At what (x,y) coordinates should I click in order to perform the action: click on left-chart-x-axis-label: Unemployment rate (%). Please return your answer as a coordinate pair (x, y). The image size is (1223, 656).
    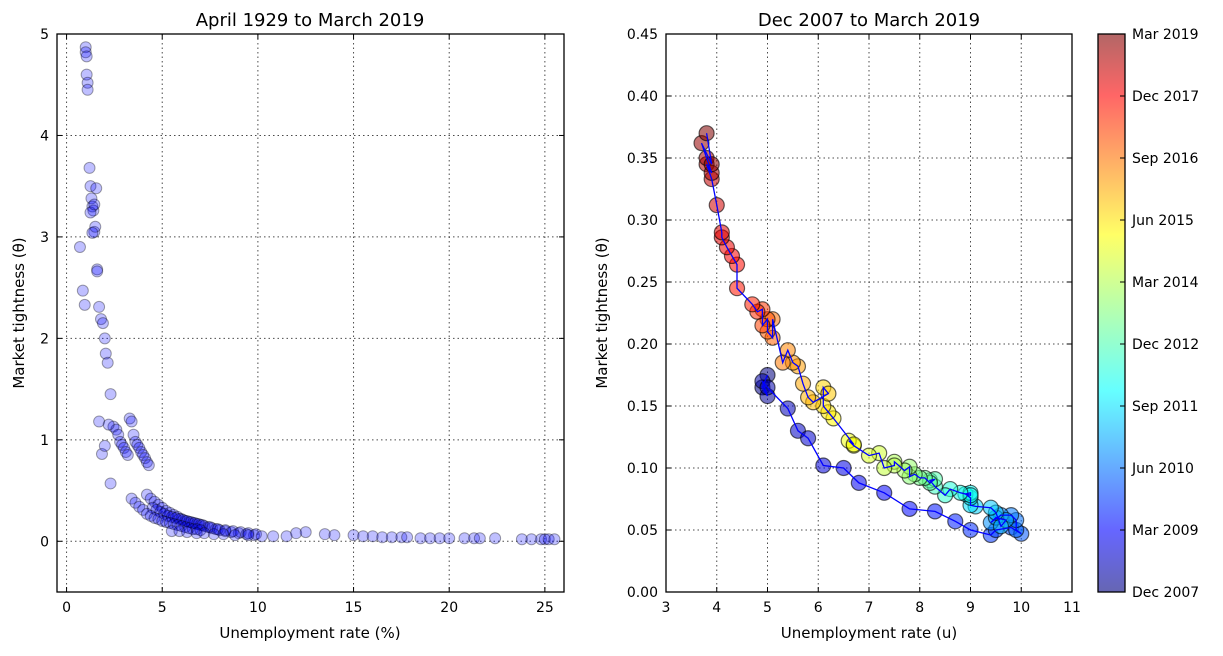
    Looking at the image, I should click on (309, 633).